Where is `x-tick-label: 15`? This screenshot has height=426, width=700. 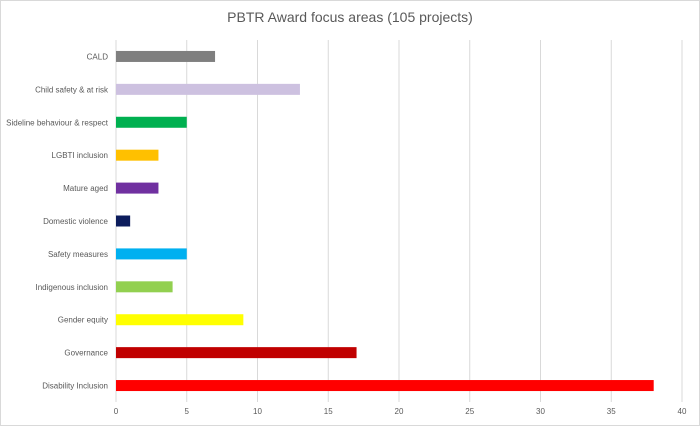
x-tick-label: 15 is located at coordinates (328, 411).